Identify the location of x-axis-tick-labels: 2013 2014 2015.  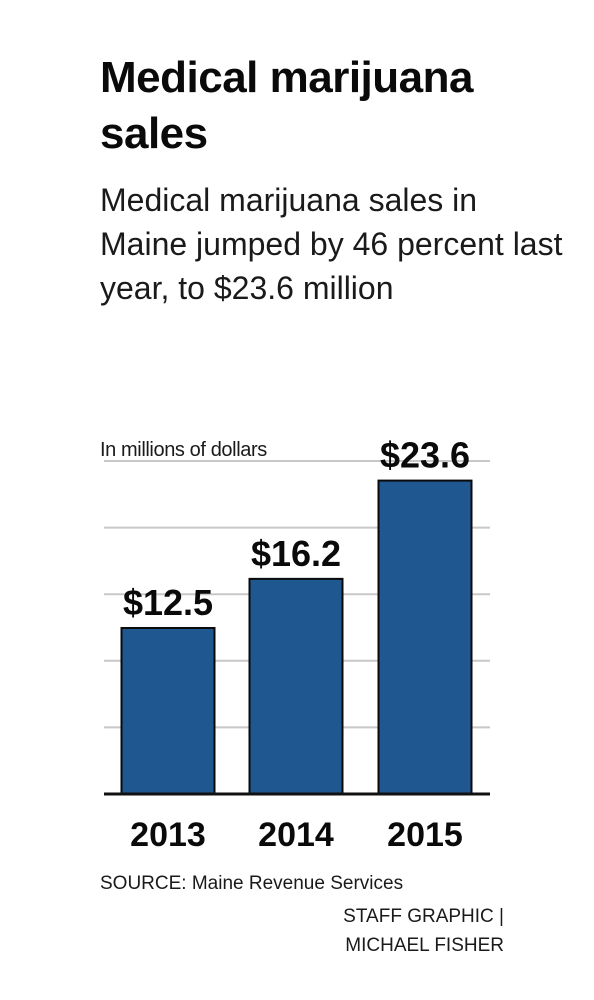
(296, 835).